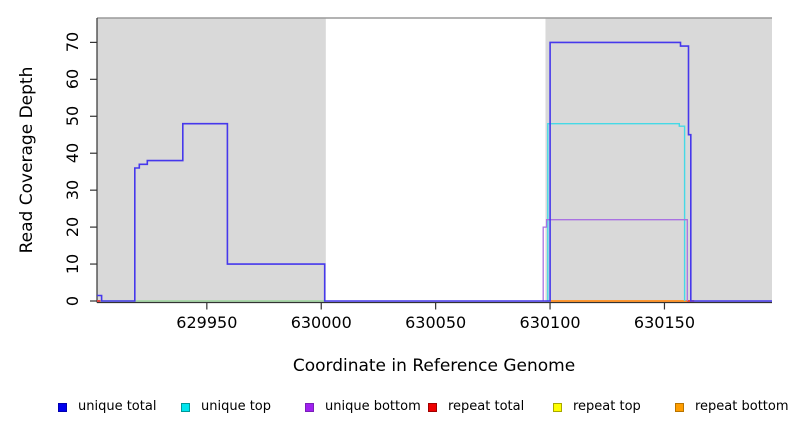 Image resolution: width=792 pixels, height=432 pixels. I want to click on y-tick-label: 40, so click(72, 153).